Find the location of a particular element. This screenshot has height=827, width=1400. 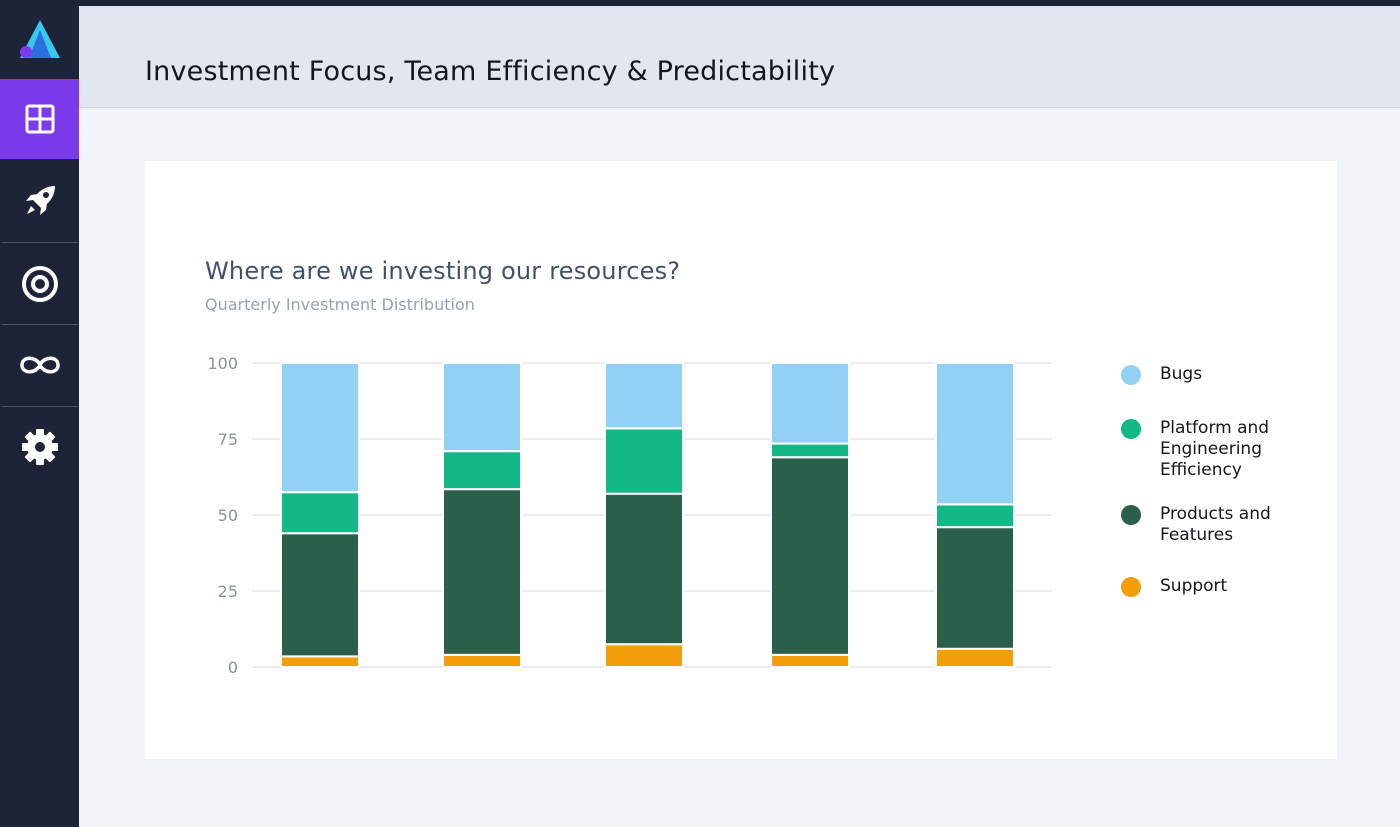

infinity-loop-icon is located at coordinates (39, 365).